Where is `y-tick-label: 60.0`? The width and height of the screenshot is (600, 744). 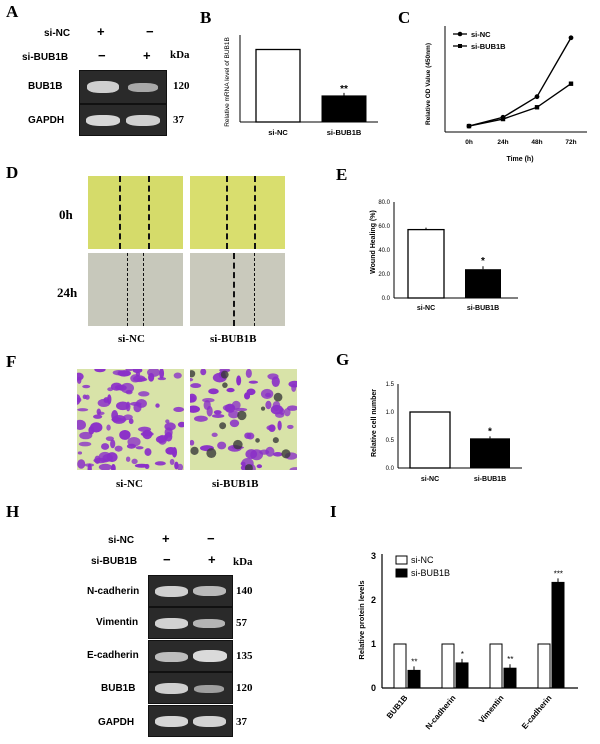
y-tick-label: 60.0 is located at coordinates (384, 227).